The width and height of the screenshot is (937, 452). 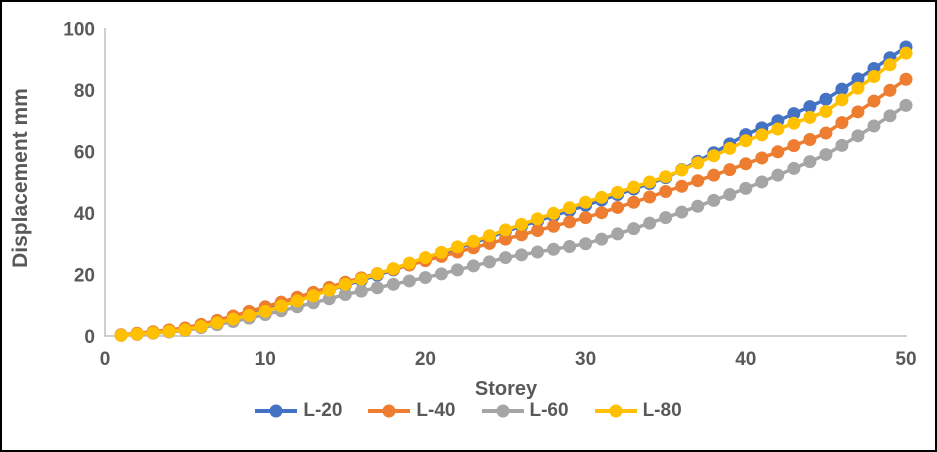 What do you see at coordinates (84, 276) in the screenshot?
I see `y-tick-label: 20` at bounding box center [84, 276].